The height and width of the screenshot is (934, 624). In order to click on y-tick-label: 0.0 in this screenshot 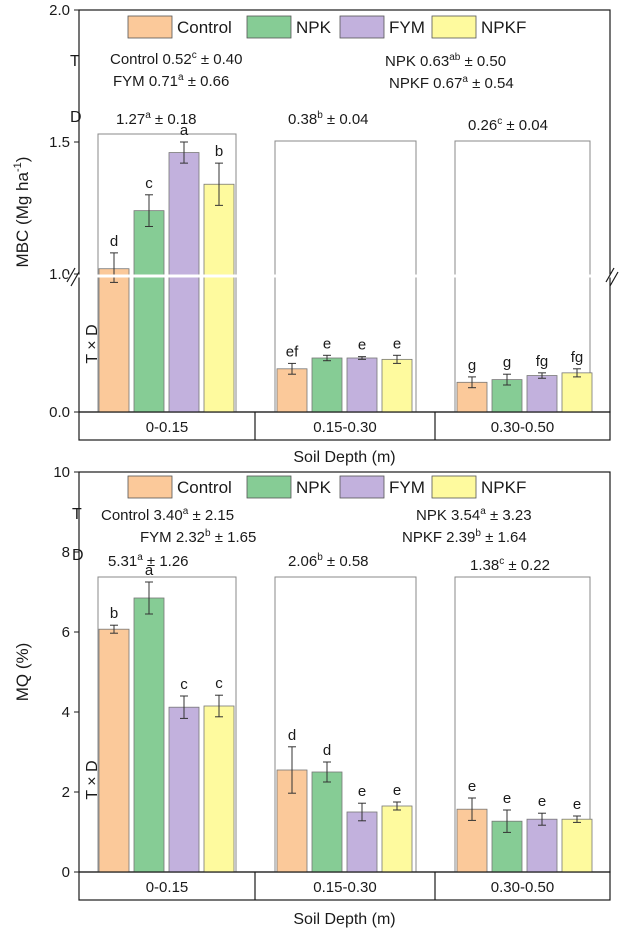, I will do `click(59, 412)`.